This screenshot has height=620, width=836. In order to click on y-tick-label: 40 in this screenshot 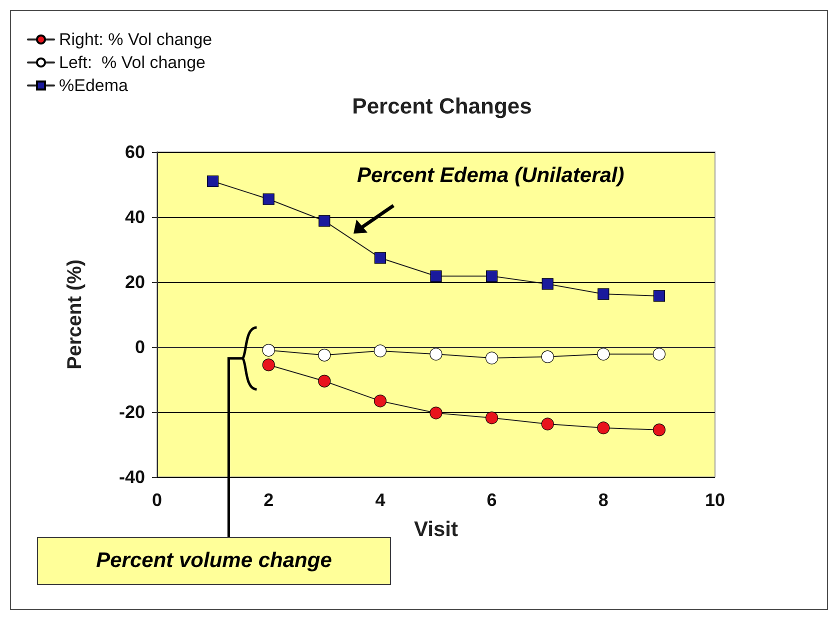, I will do `click(134, 217)`.